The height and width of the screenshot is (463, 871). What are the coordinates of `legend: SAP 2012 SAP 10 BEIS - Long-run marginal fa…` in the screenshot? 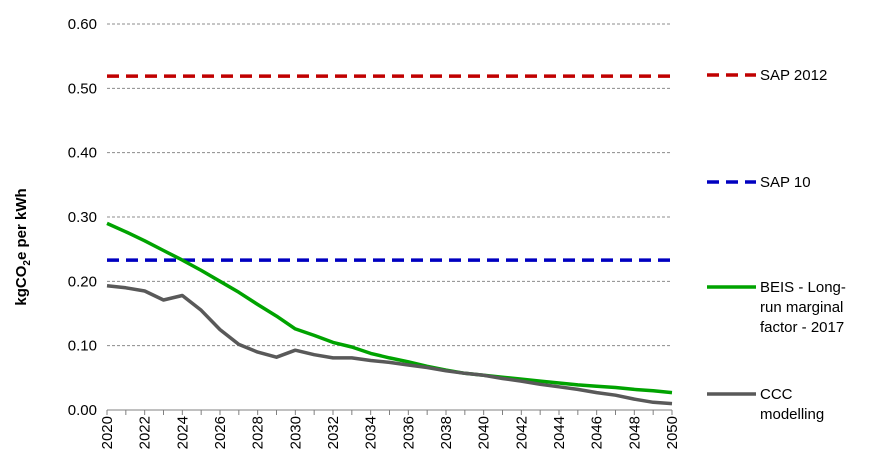 It's located at (776, 245).